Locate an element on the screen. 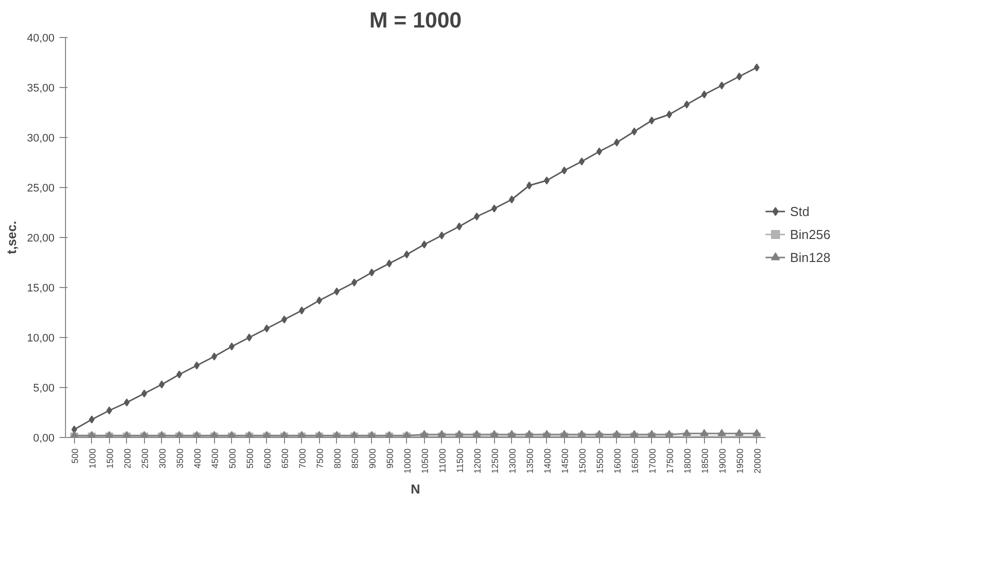 The image size is (984, 576). x-tick-label: 15500 is located at coordinates (599, 461).